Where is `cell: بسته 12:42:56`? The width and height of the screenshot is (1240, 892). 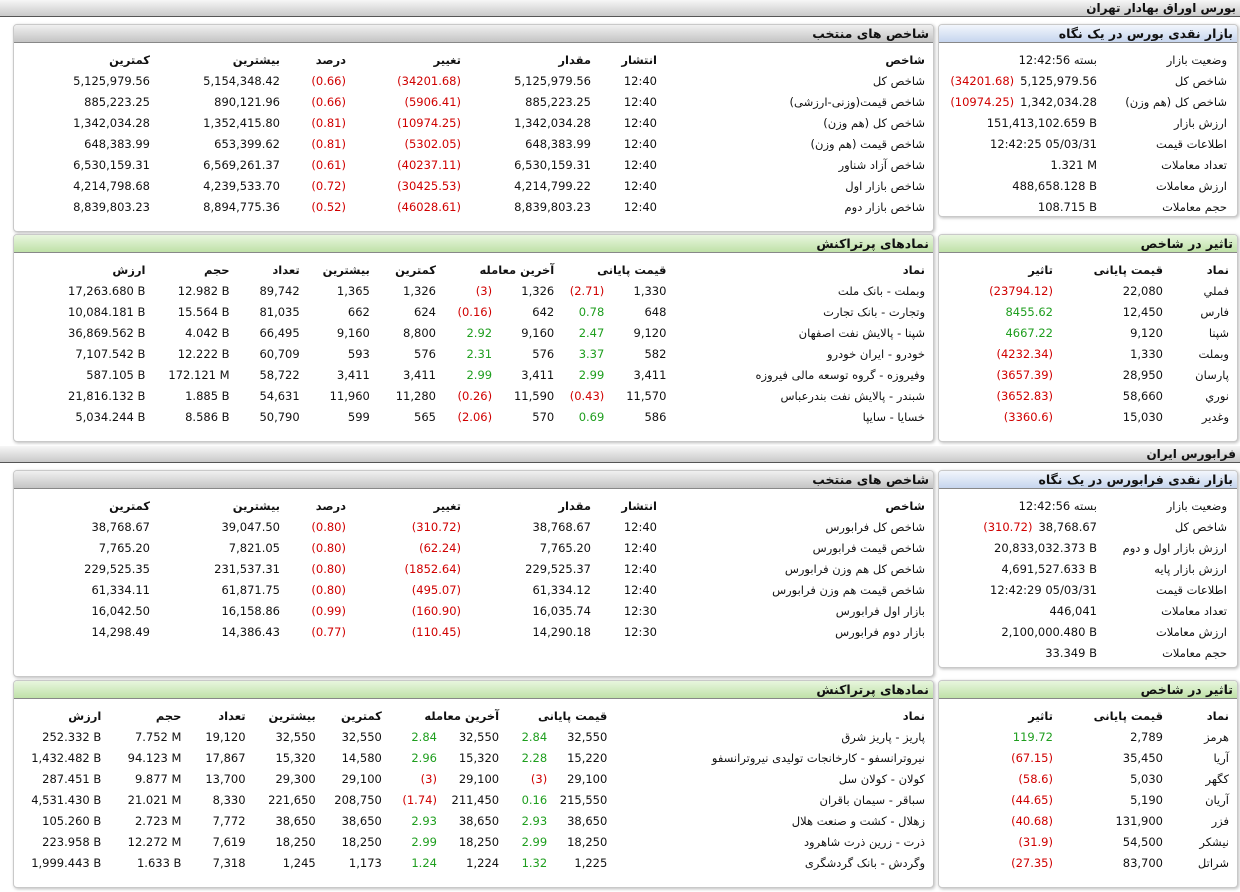 cell: بسته 12:42:56 is located at coordinates (1022, 59).